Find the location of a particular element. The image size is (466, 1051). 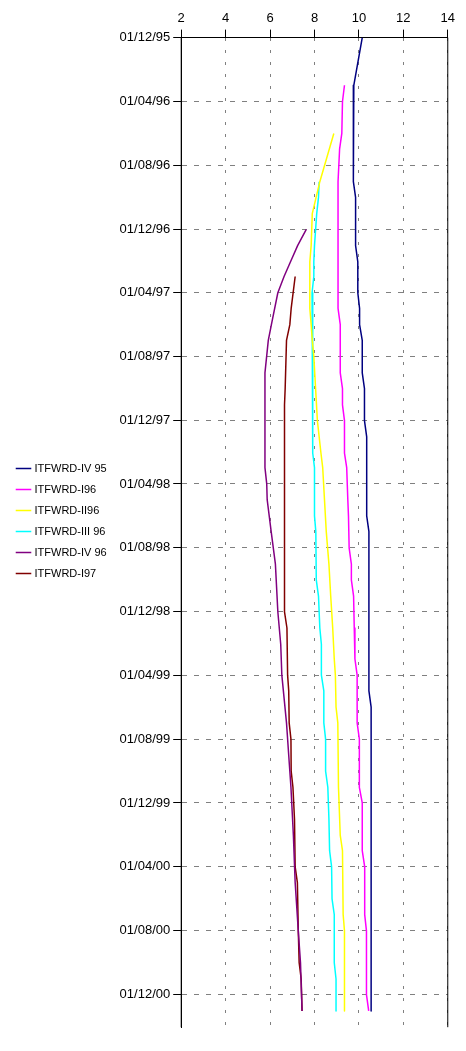

y-tick-label: 01/08/99 is located at coordinates (145, 738).